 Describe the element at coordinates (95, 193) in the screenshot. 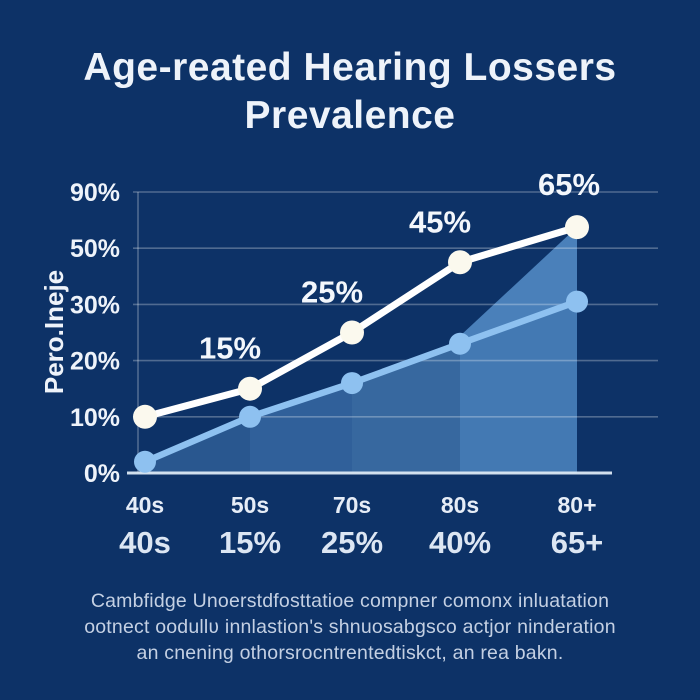

I see `y-tick-label: 90%` at that location.